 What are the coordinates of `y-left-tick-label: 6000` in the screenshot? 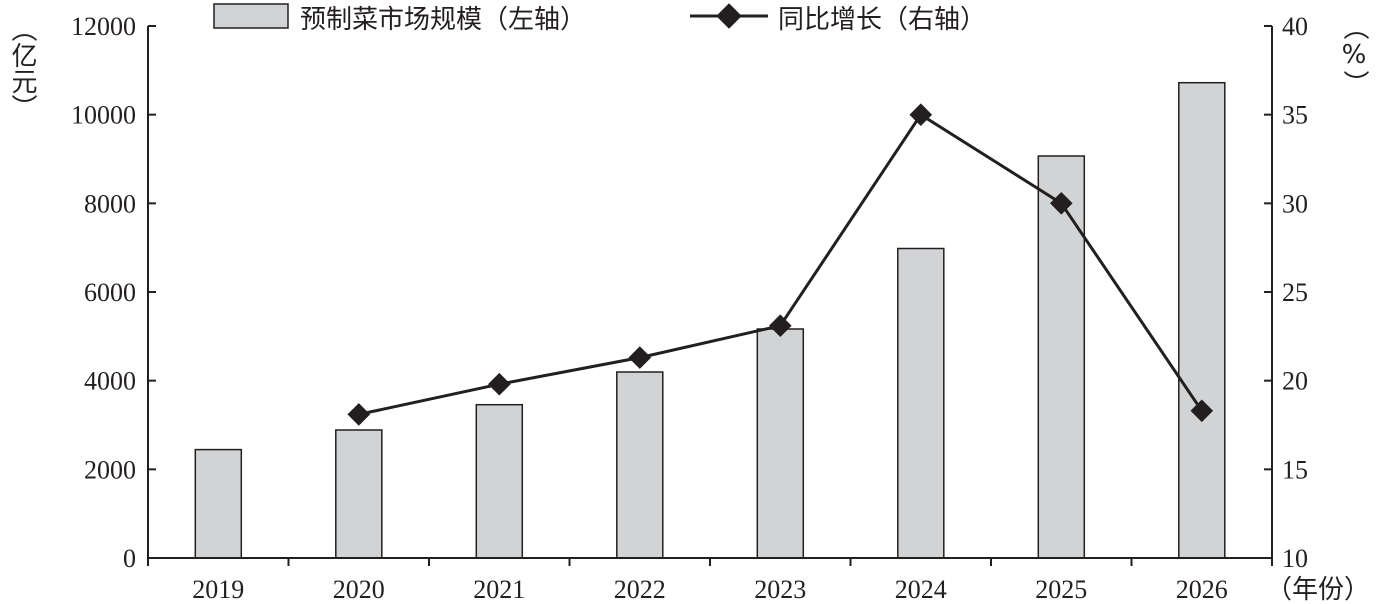 It's located at (110, 292).